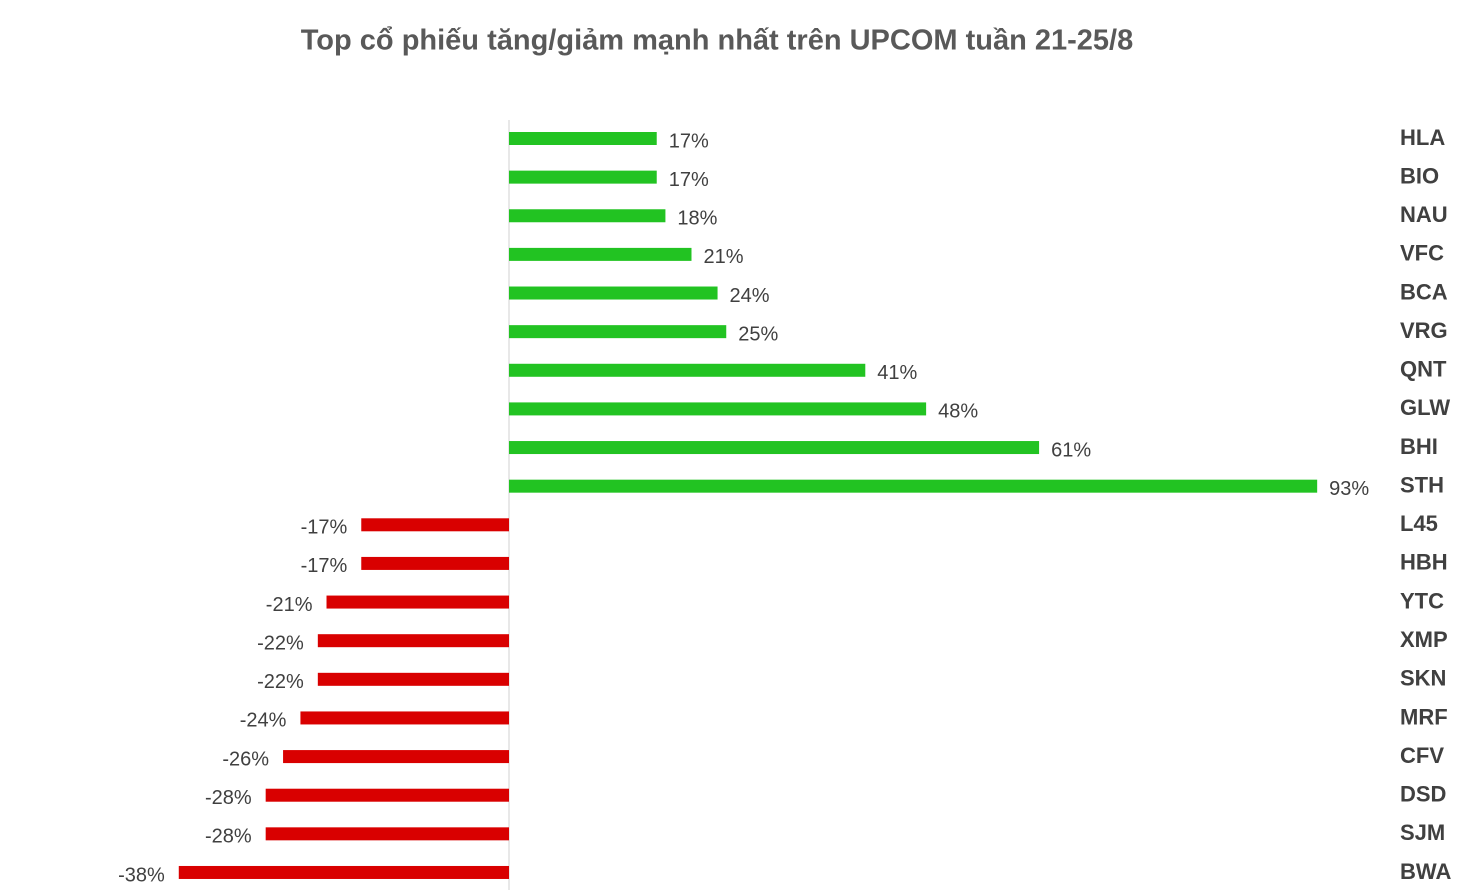  What do you see at coordinates (141, 875) in the screenshot?
I see `value-label: -38%` at bounding box center [141, 875].